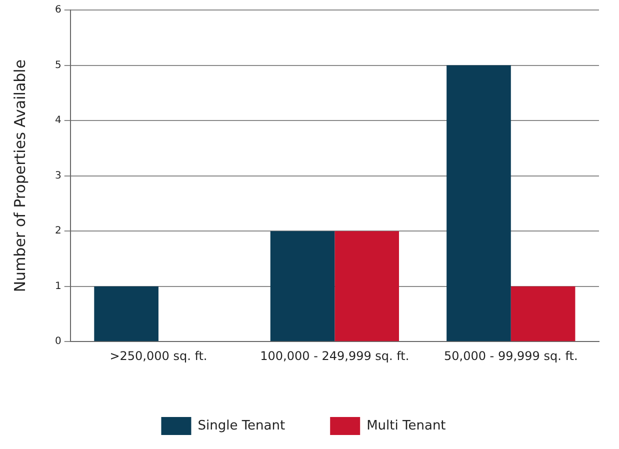 The image size is (619, 449). I want to click on x-tick-label: 50,000 - 99,999 sq. ft., so click(511, 355).